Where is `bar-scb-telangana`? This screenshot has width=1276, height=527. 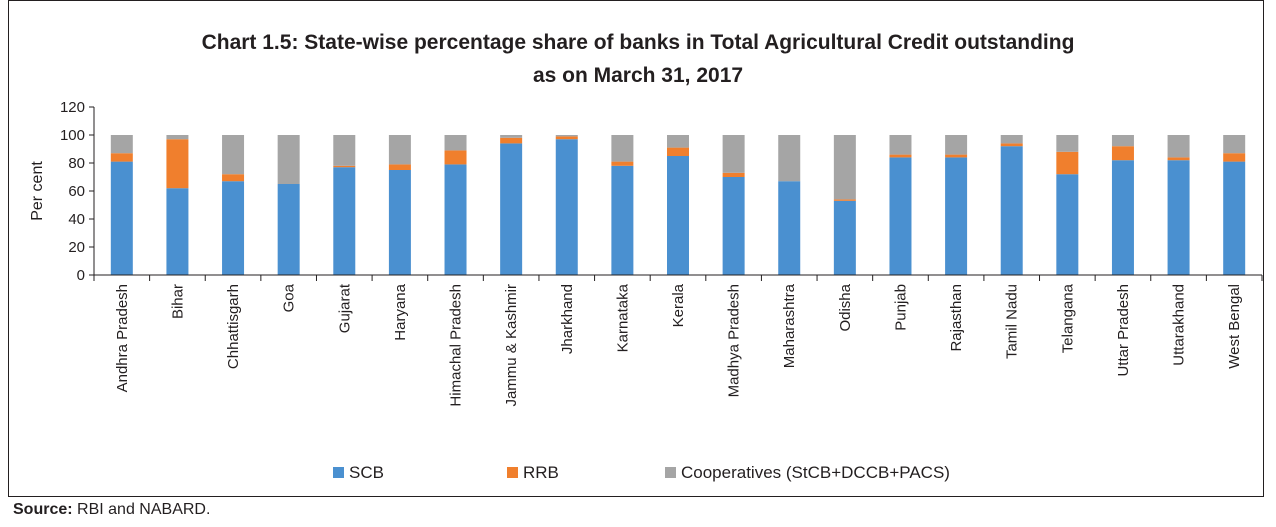 bar-scb-telangana is located at coordinates (1067, 224).